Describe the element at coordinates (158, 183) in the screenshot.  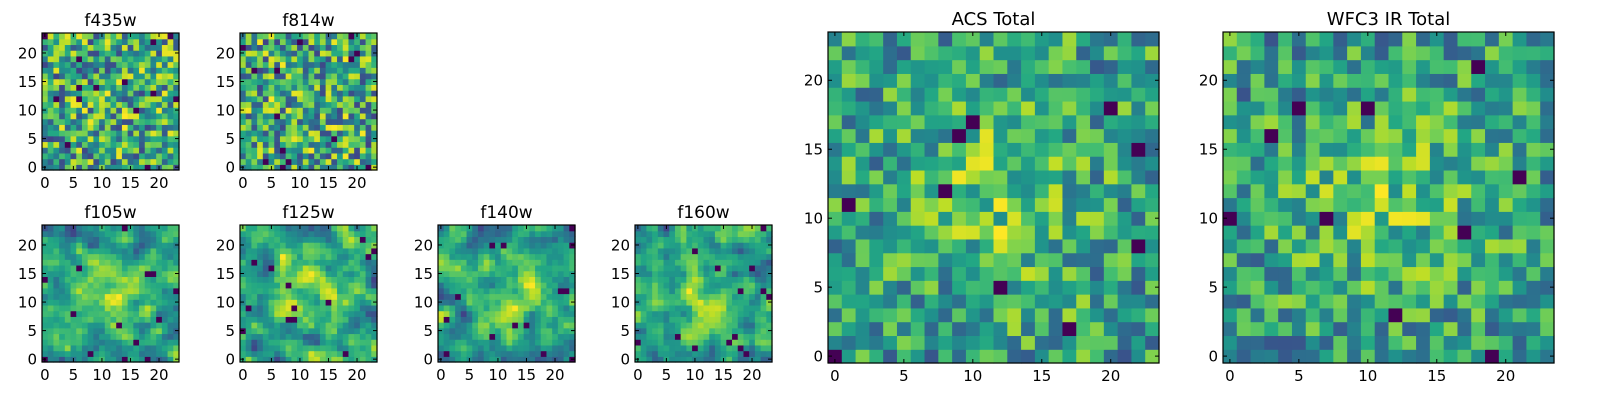
I see `x-tick-label: 20` at that location.